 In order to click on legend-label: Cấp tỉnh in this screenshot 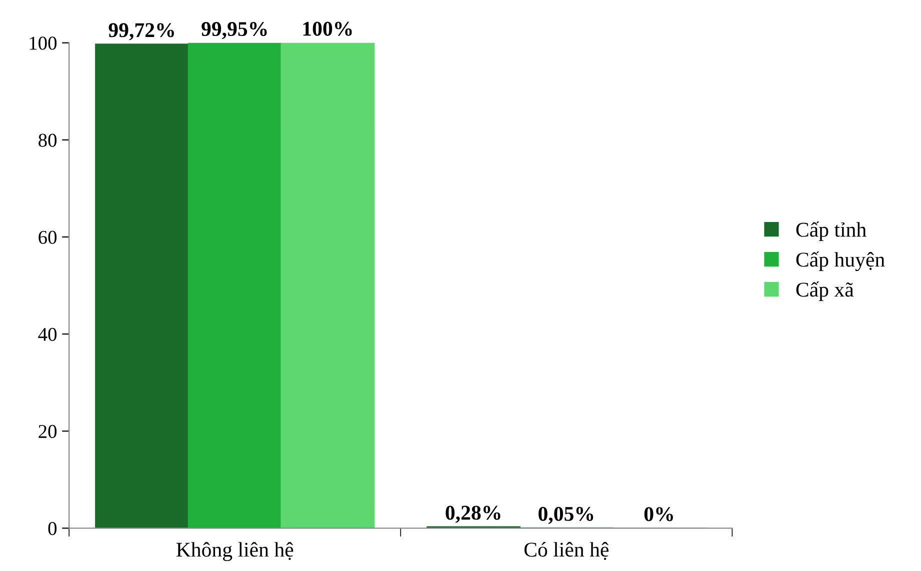, I will do `click(831, 232)`.